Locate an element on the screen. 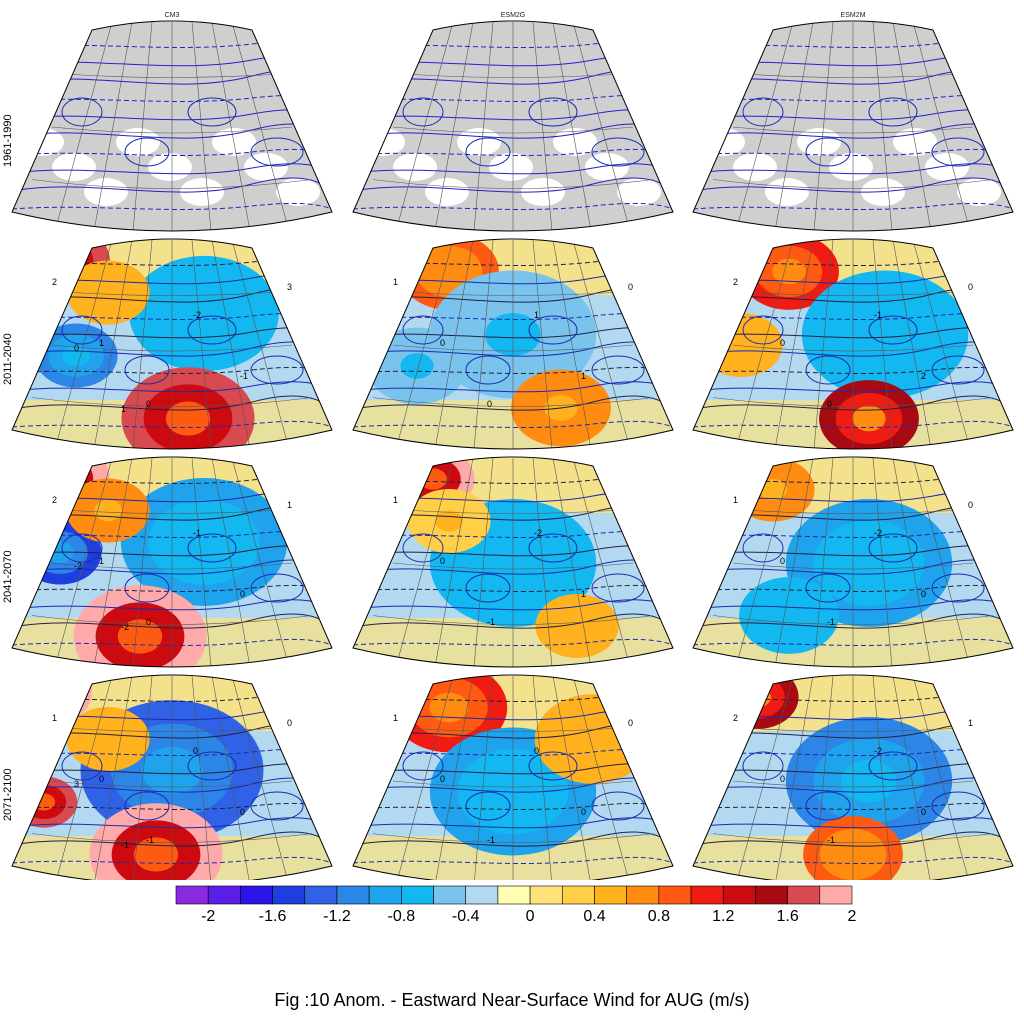 This screenshot has height=1024, width=1024. column-title: ESM2G is located at coordinates (513, 15).